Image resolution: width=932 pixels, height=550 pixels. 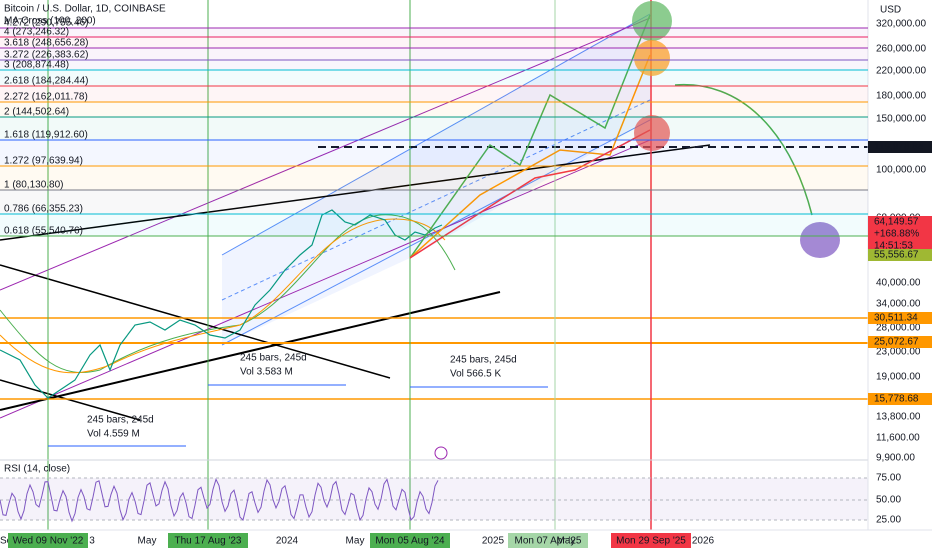 I want to click on fib-label: 3 (208,874.48), so click(x=36, y=65).